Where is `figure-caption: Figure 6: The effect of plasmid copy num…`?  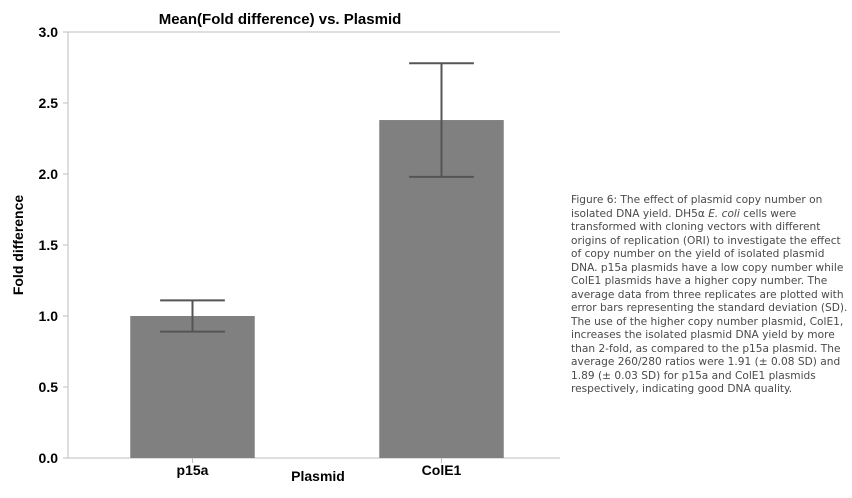 figure-caption: Figure 6: The effect of plasmid copy num… is located at coordinates (711, 295).